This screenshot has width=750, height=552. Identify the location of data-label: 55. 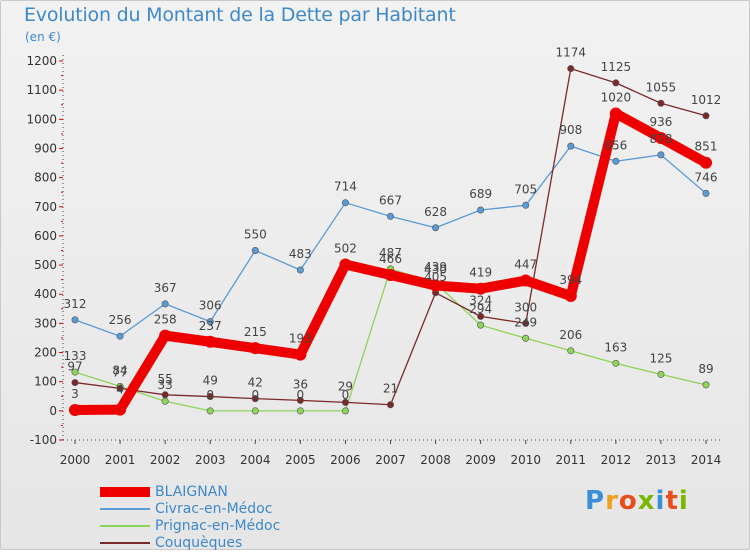
(165, 379).